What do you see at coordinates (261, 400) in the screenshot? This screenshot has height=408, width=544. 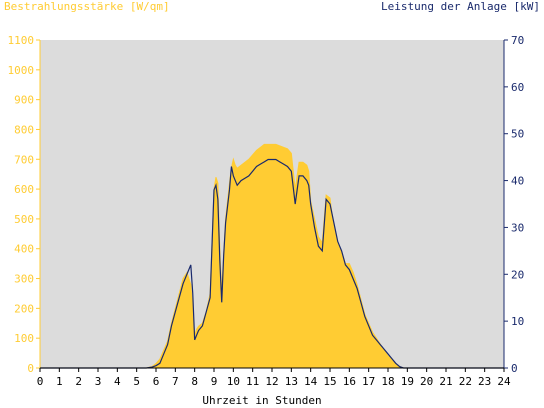 I see `x-axis-label: Uhrzeit in Stunden` at bounding box center [261, 400].